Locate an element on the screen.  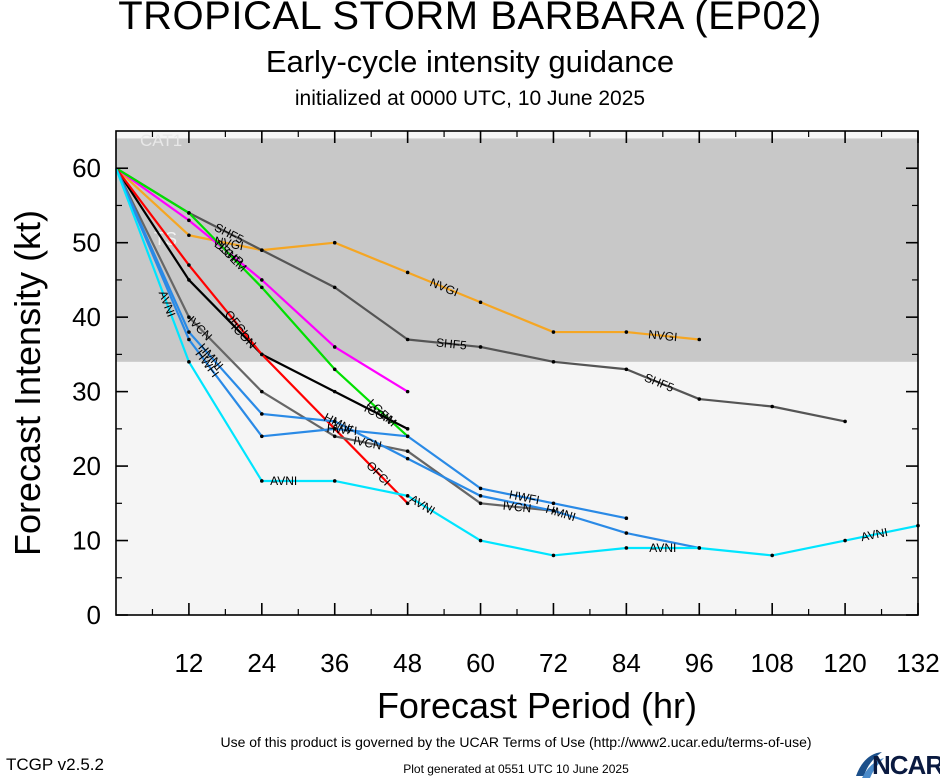
band-label-cat1: CAT1 is located at coordinates (161, 140).